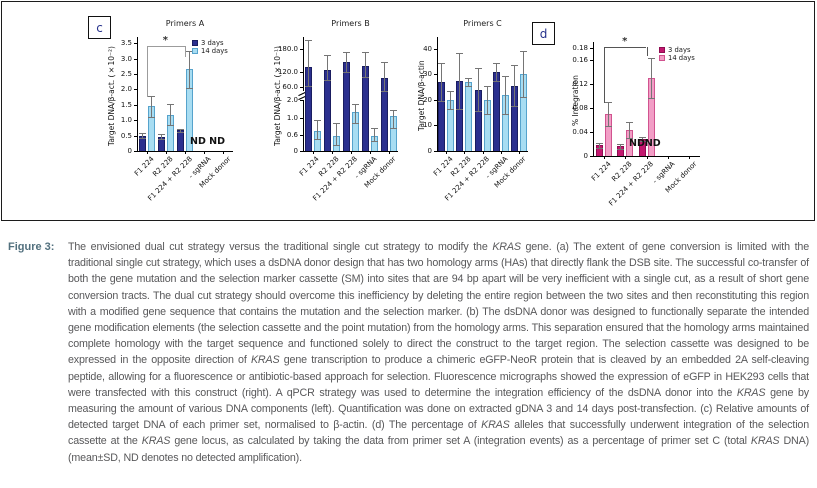 The width and height of the screenshot is (817, 488). I want to click on significance-bracket, so click(165, 46).